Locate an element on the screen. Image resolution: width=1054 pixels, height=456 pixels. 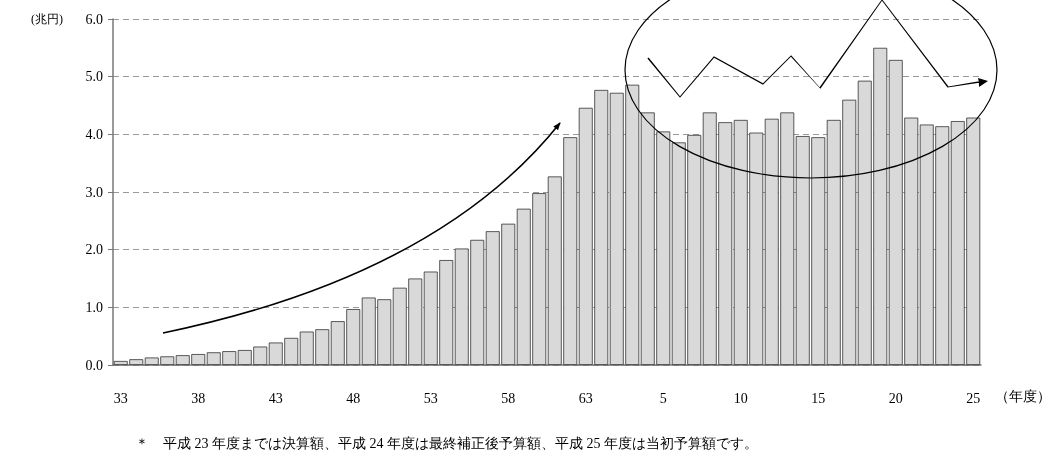
y-axis-title: (兆円) is located at coordinates (47, 19).